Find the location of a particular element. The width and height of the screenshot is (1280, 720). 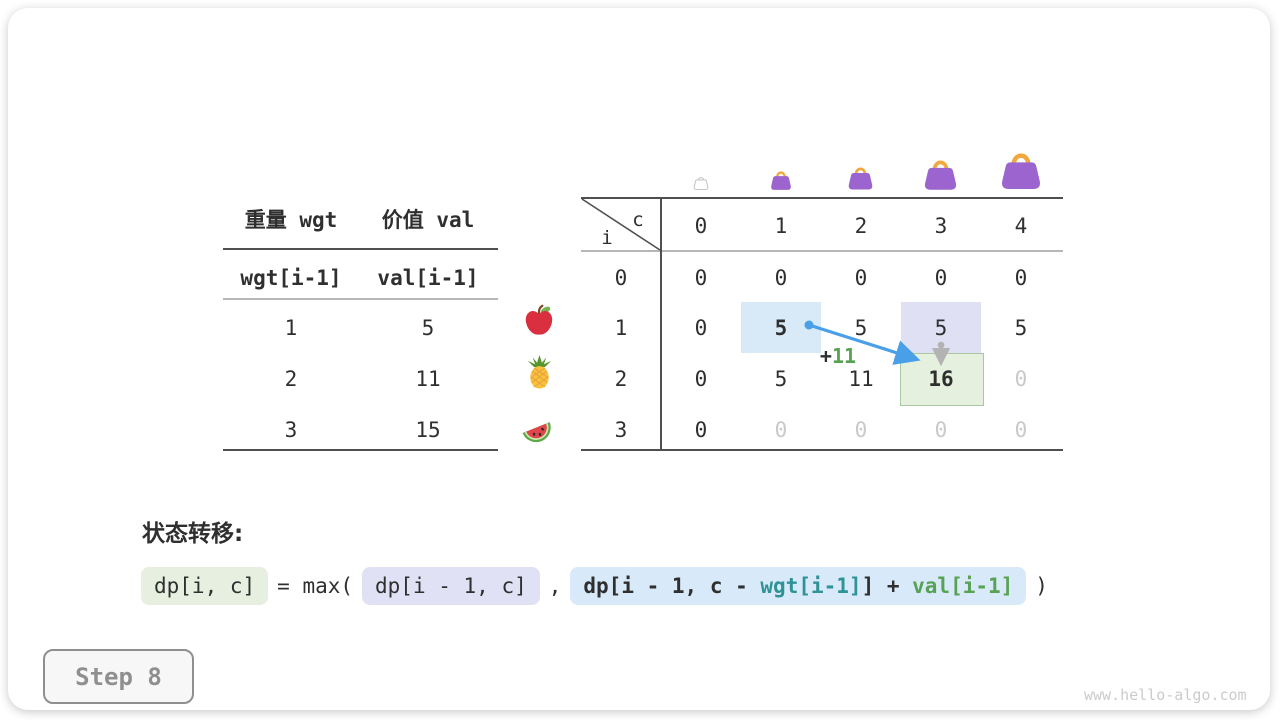

dp-row-header: 2 is located at coordinates (621, 379).